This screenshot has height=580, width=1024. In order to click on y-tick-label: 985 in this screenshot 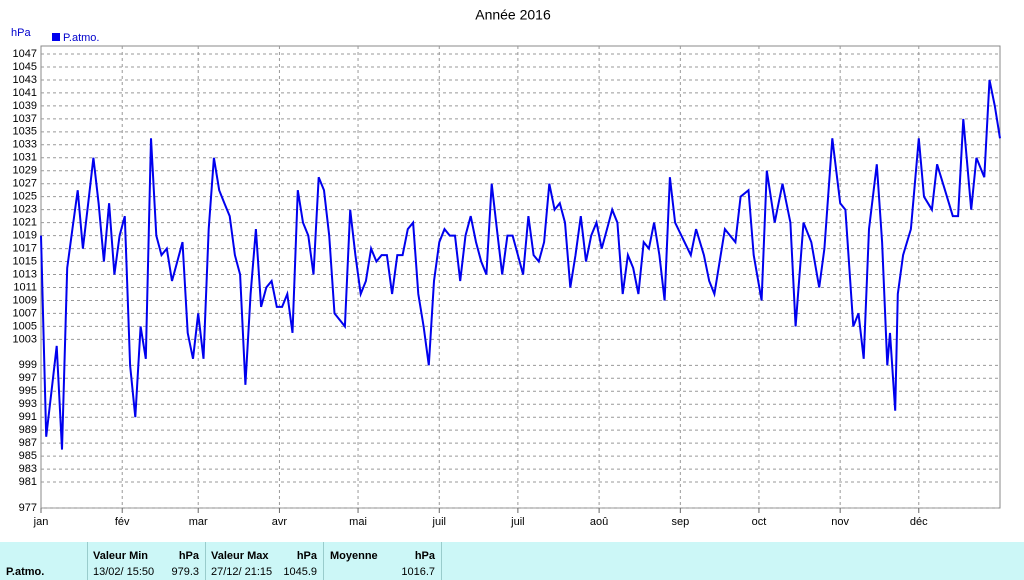, I will do `click(28, 456)`.